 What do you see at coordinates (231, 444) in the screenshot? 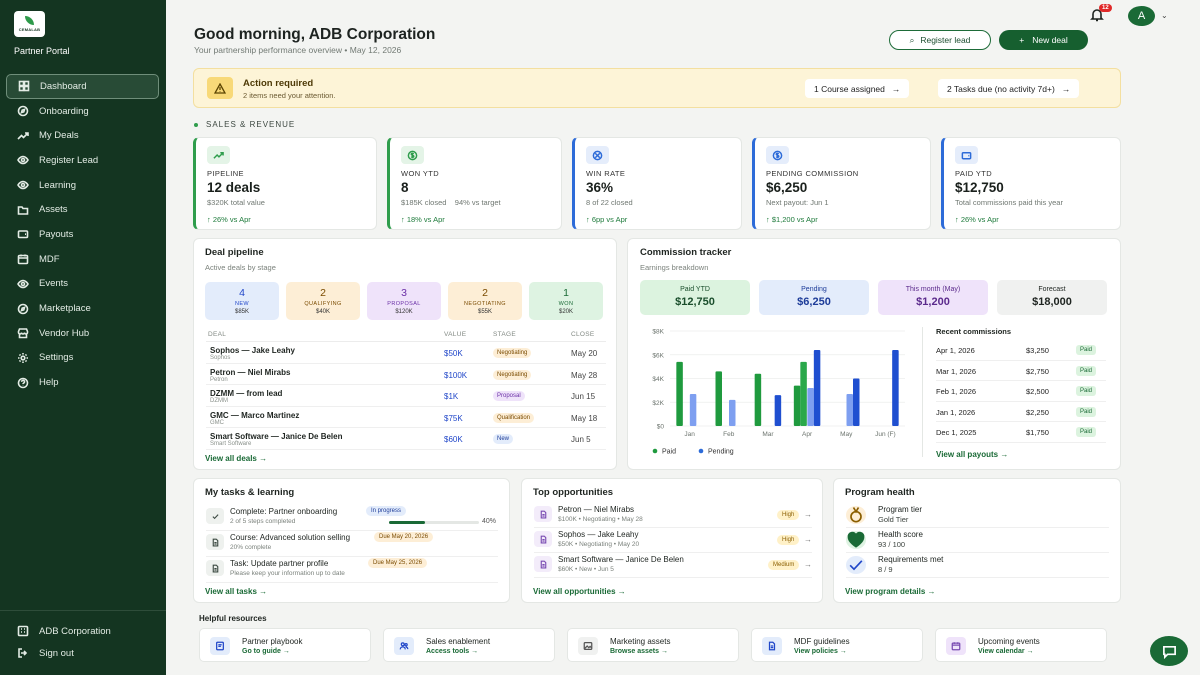
I see `deal-company: Smart Software` at bounding box center [231, 444].